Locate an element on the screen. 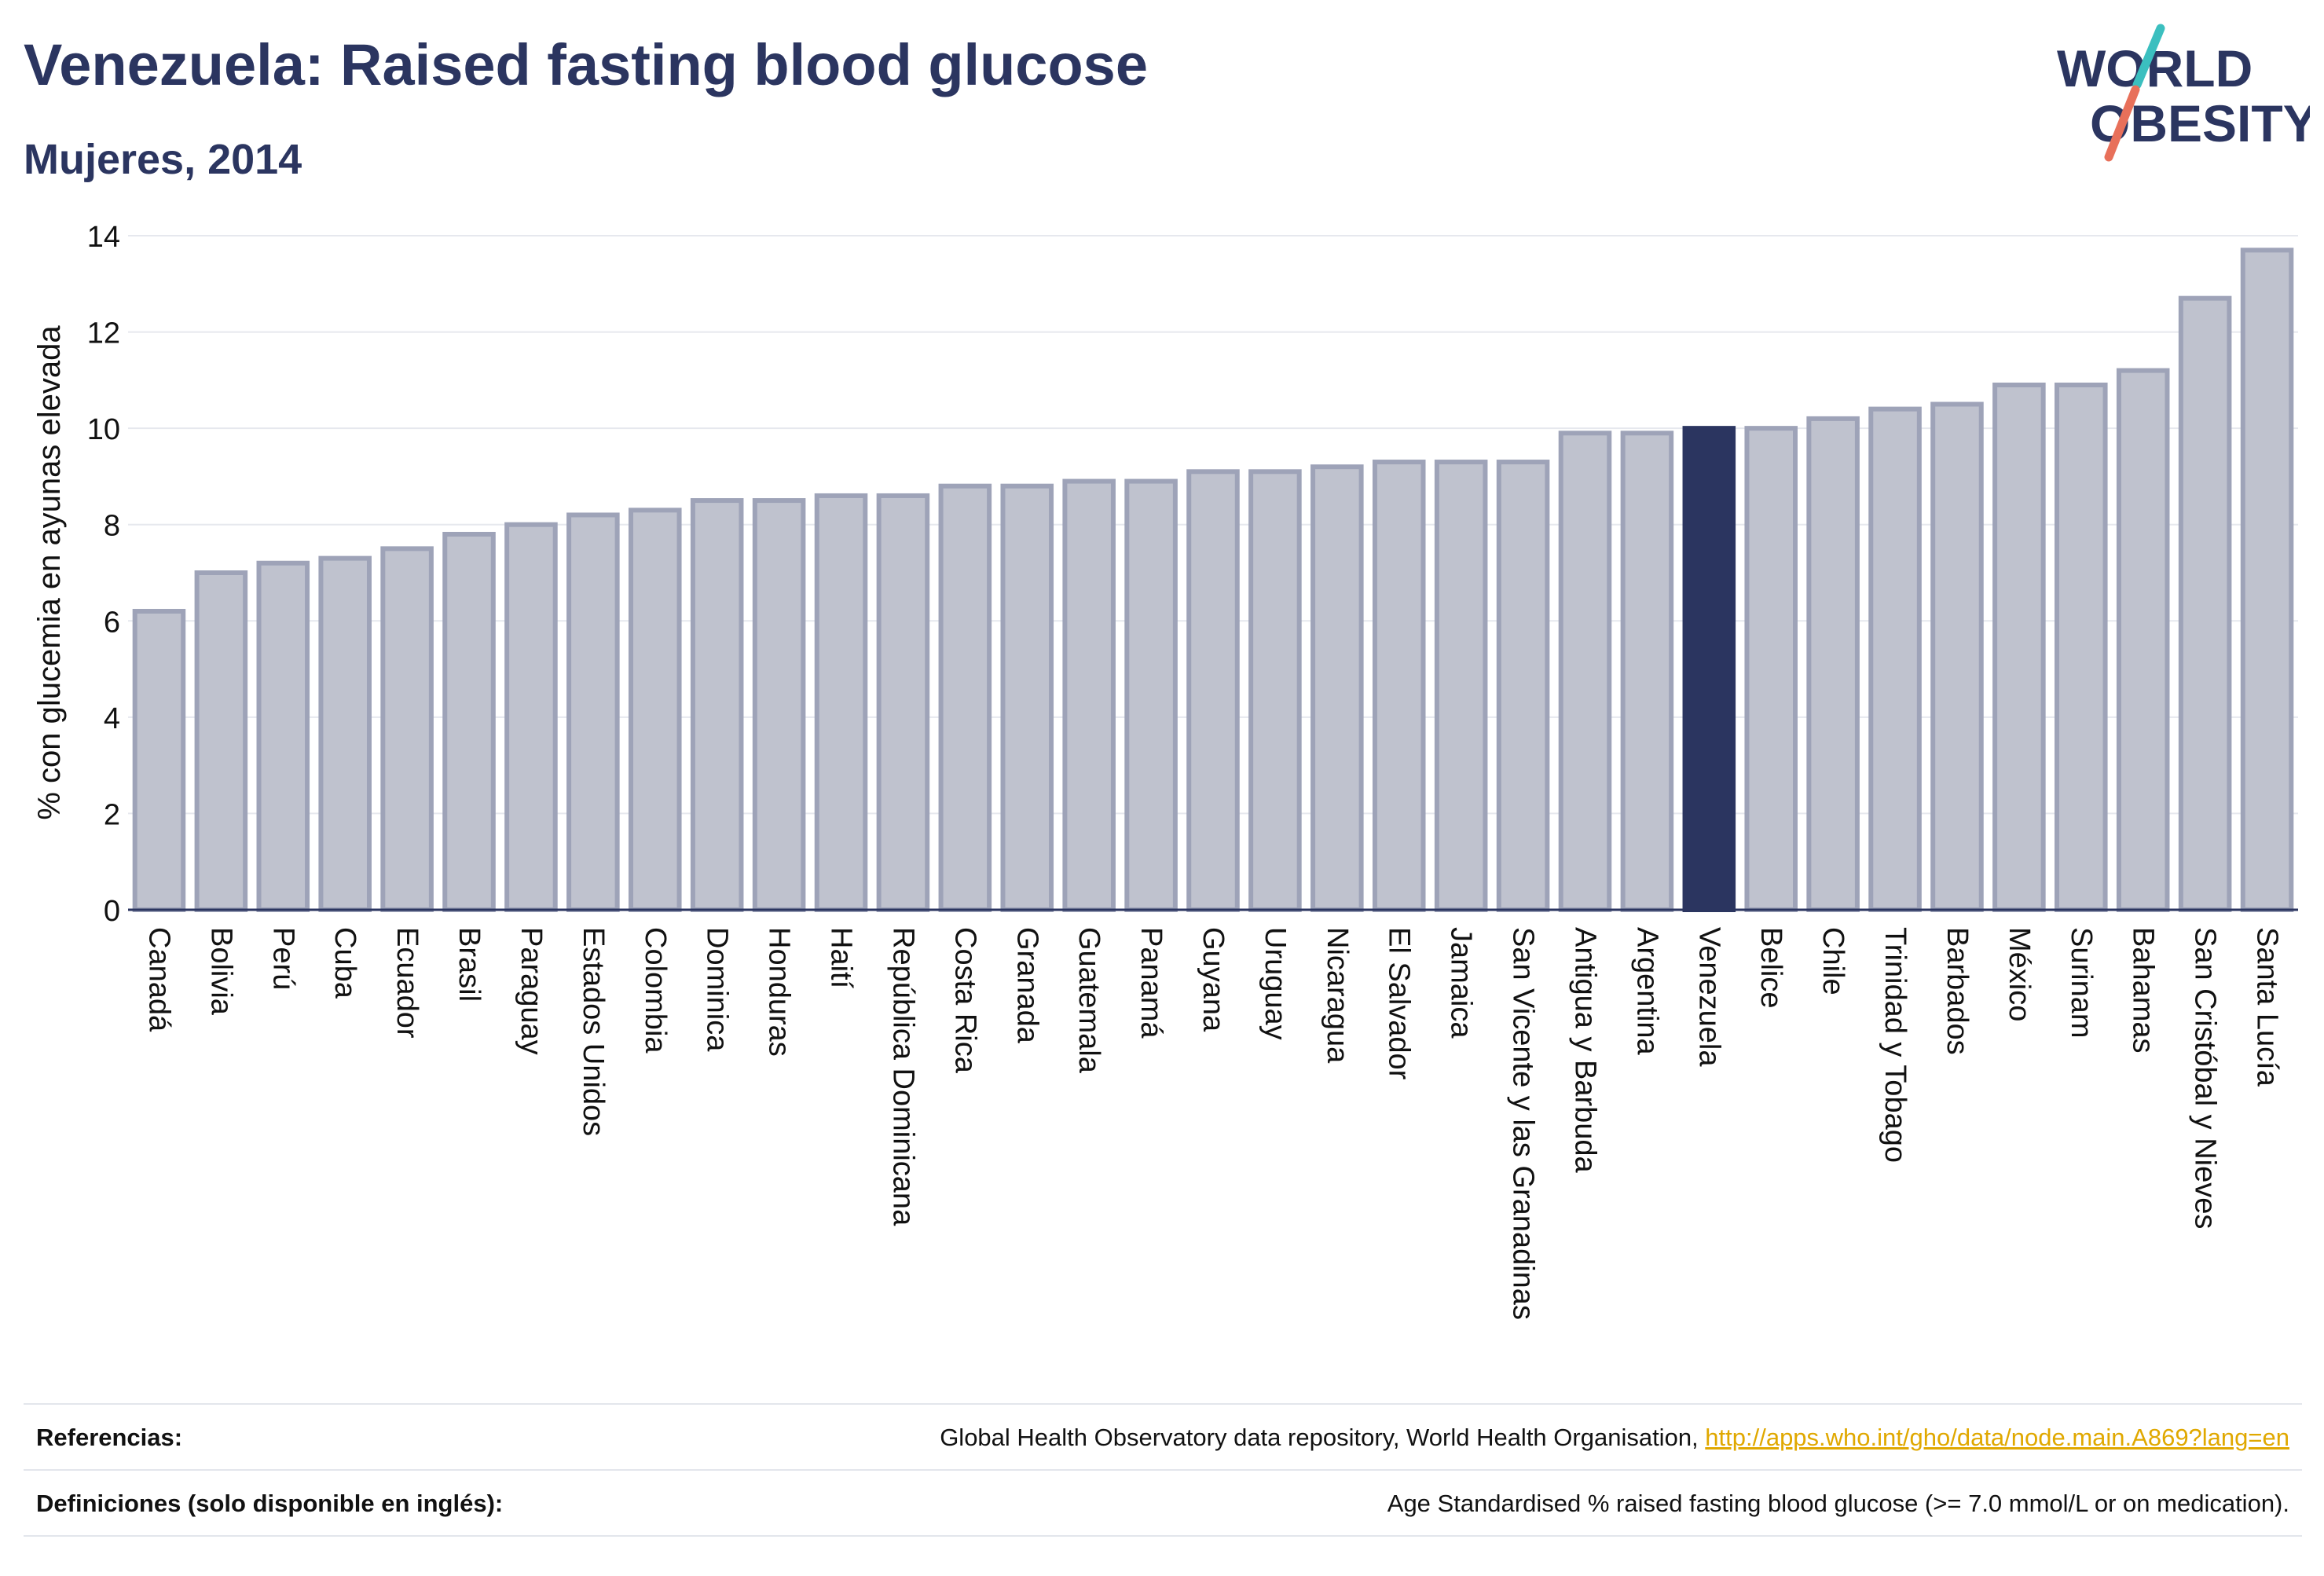 This screenshot has height=1576, width=2324. chart-title: Venezuela: Raised fasting blood glucose is located at coordinates (586, 64).